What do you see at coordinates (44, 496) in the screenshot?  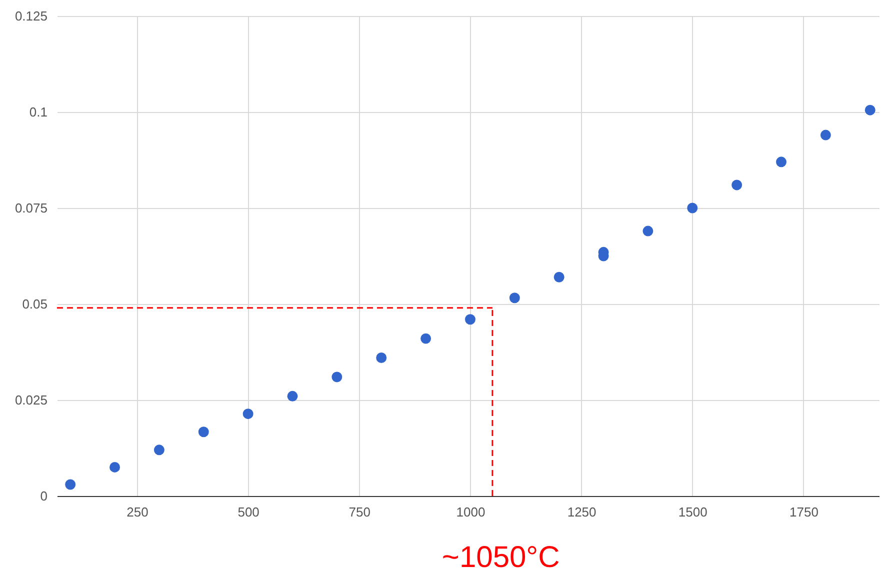 I see `y-tick-label: 0` at bounding box center [44, 496].